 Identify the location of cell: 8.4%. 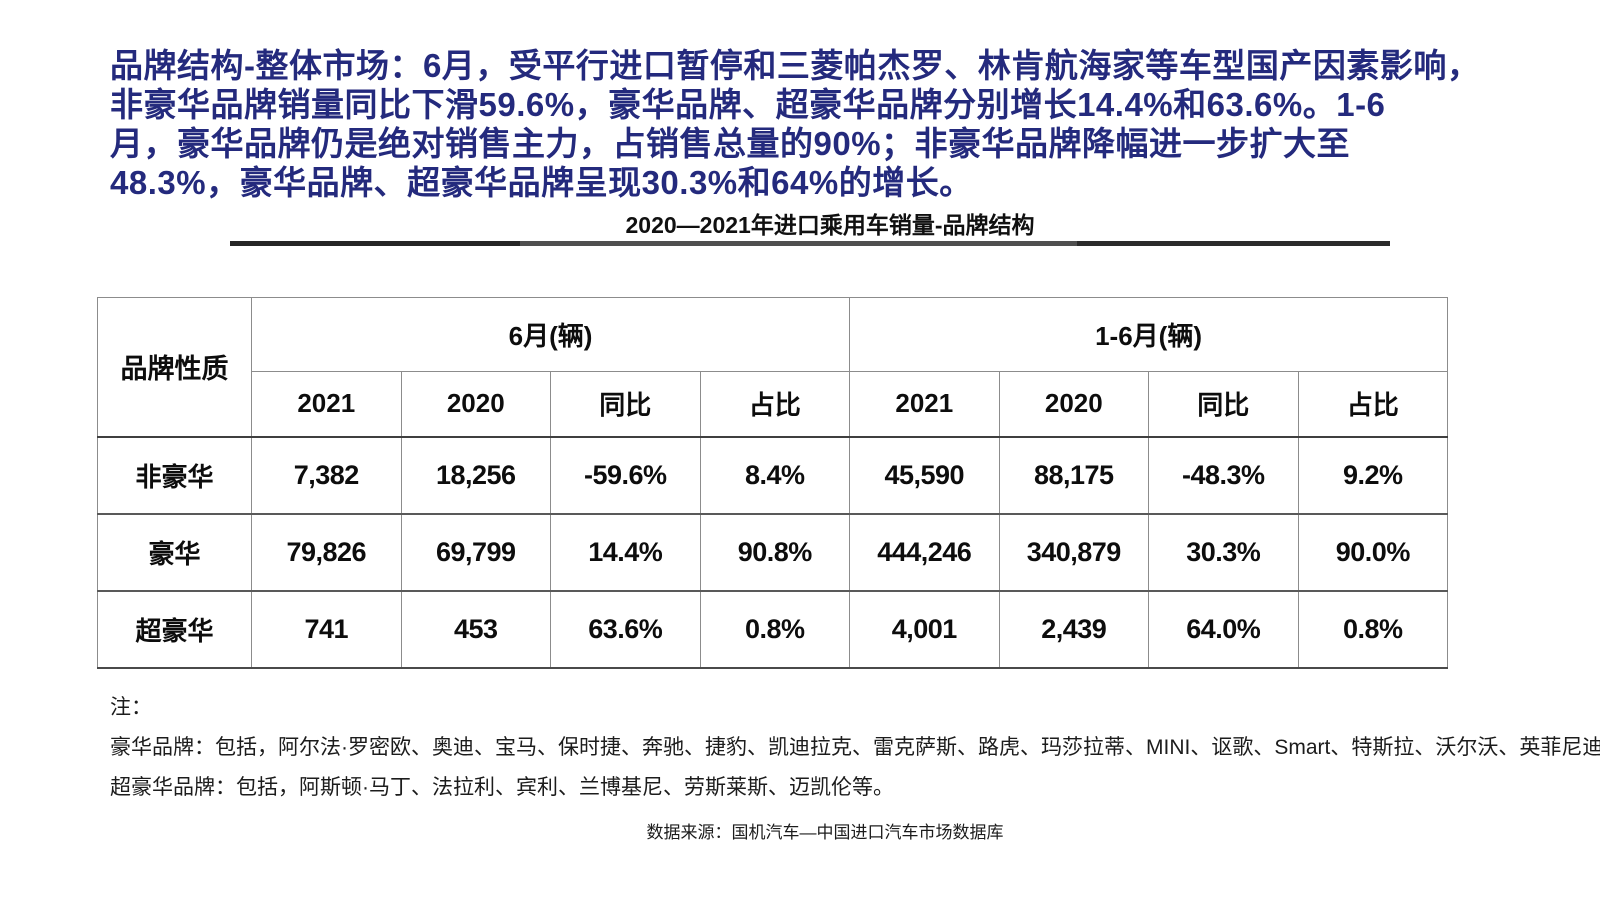
(775, 475).